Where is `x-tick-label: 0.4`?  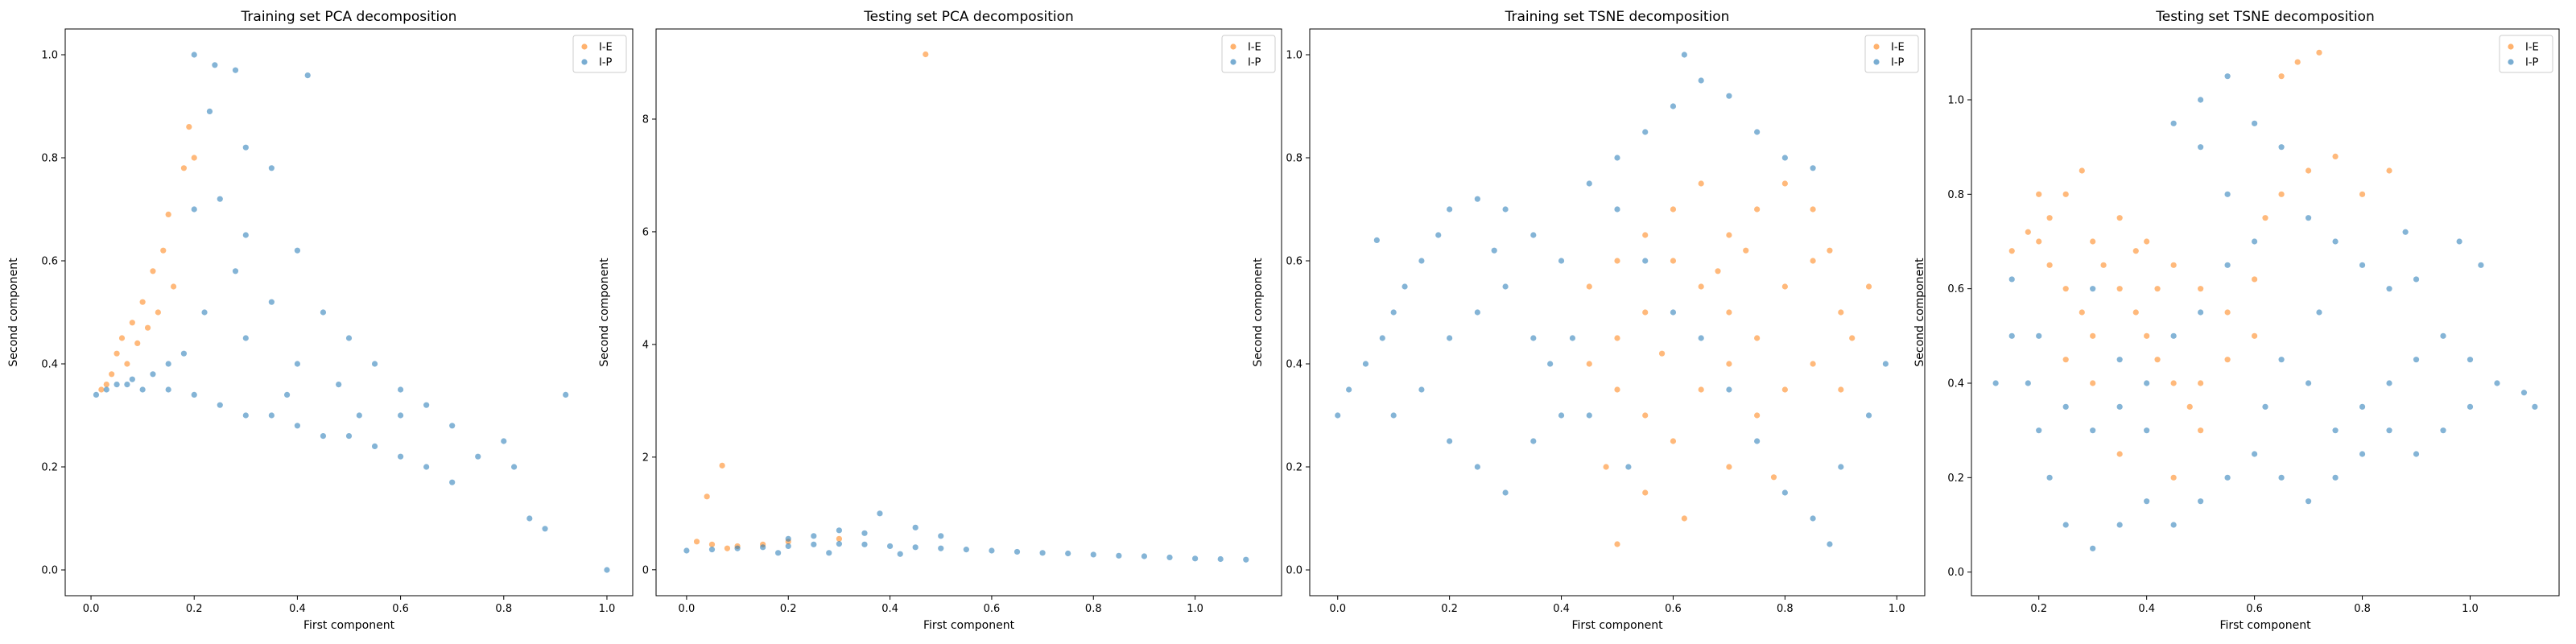
x-tick-label: 0.4 is located at coordinates (1561, 609).